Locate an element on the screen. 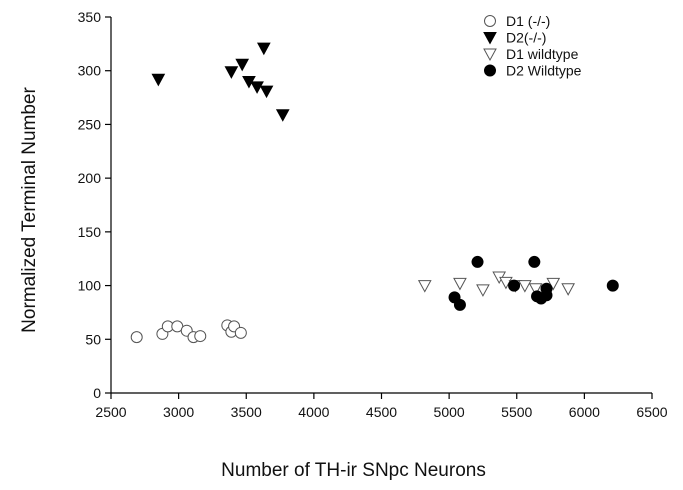 The width and height of the screenshot is (683, 490). legend-label: D2 Wildtype is located at coordinates (544, 71).